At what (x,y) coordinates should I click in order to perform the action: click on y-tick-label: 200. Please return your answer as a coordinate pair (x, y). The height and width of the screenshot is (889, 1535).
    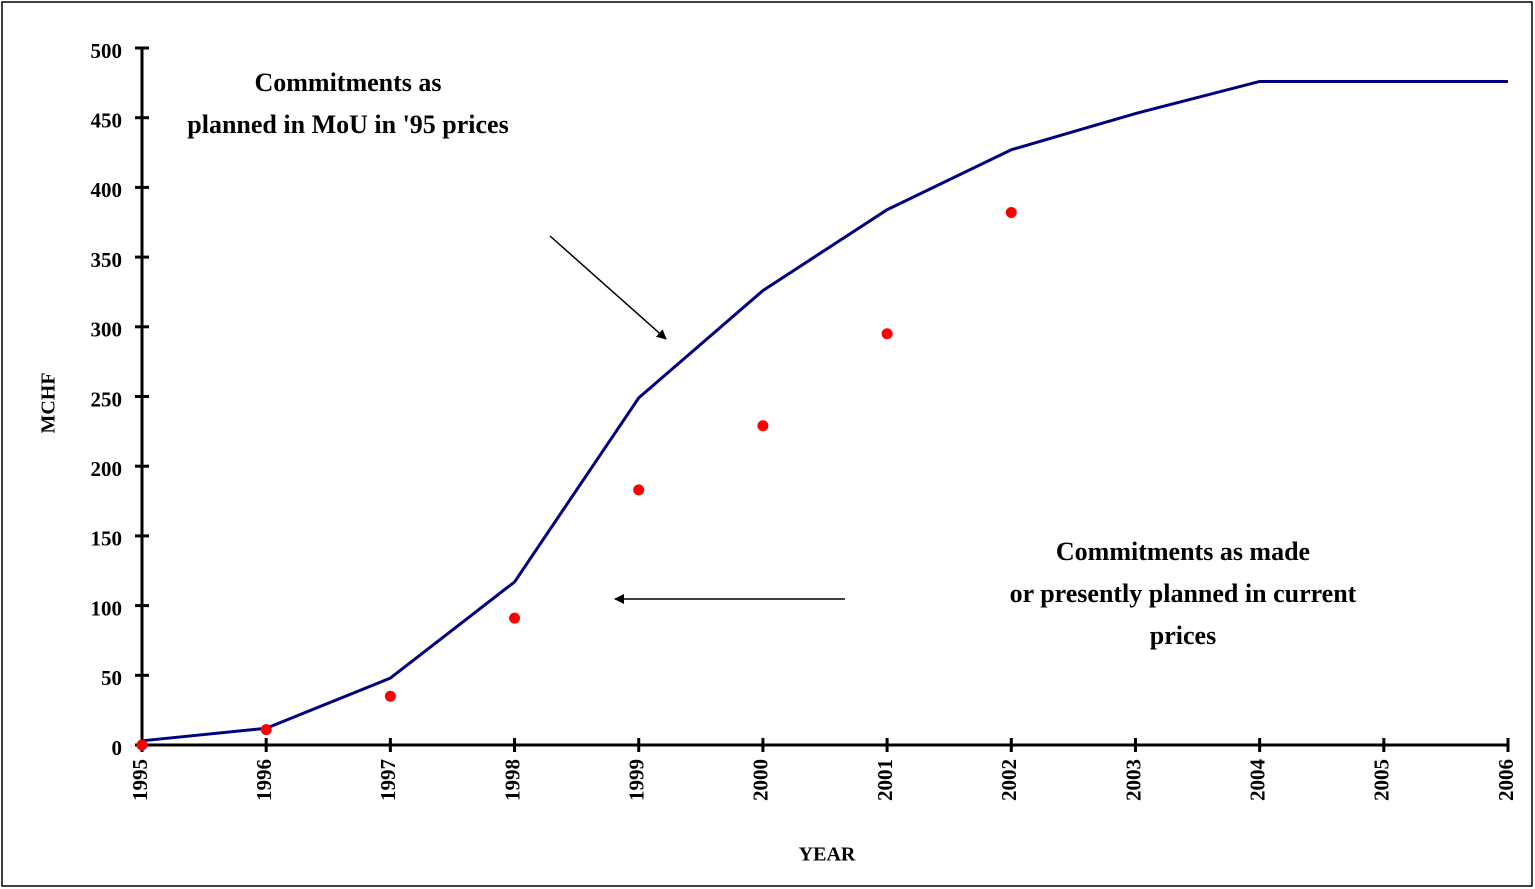
    Looking at the image, I should click on (107, 469).